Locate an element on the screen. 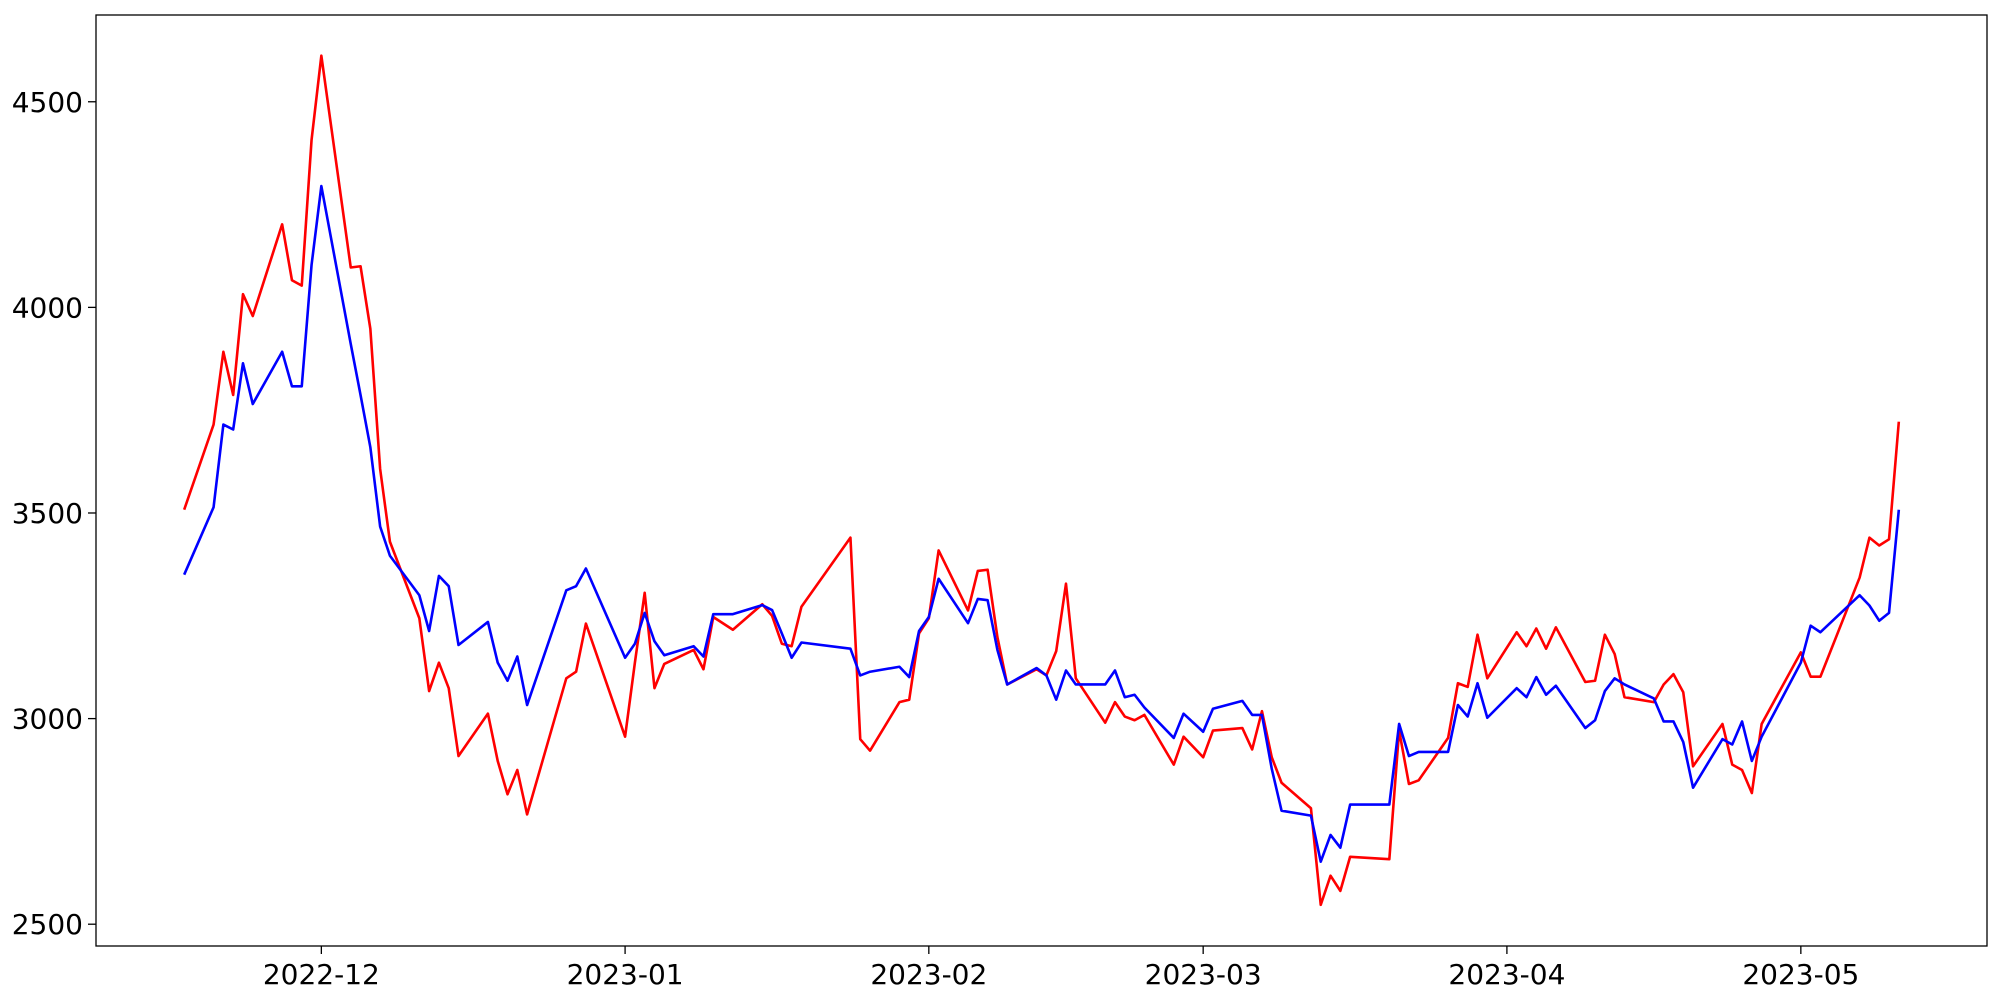  x-tick-label: 2023-05 is located at coordinates (1800, 974).